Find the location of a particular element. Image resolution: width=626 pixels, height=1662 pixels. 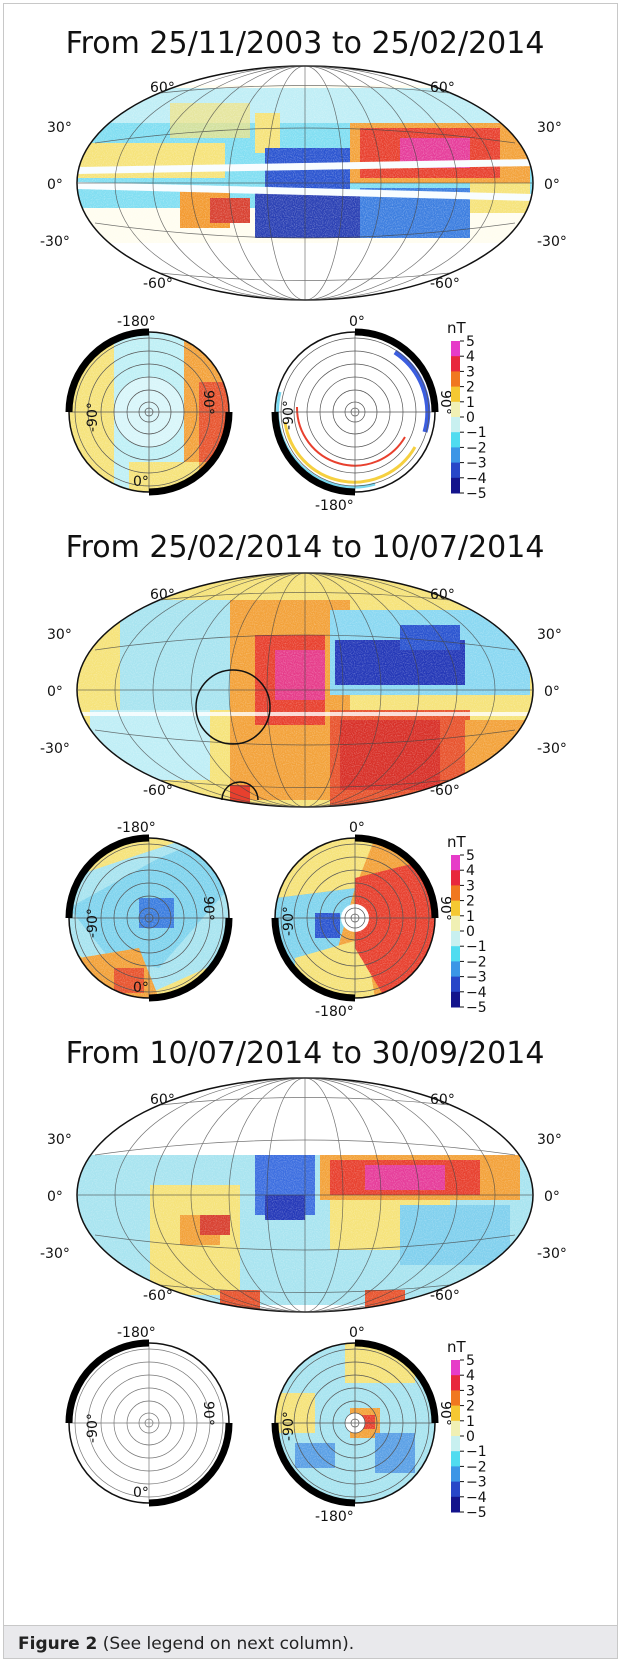

figure-caption-bar: Figure 2 (See legend on next column). is located at coordinates (310, 1642).